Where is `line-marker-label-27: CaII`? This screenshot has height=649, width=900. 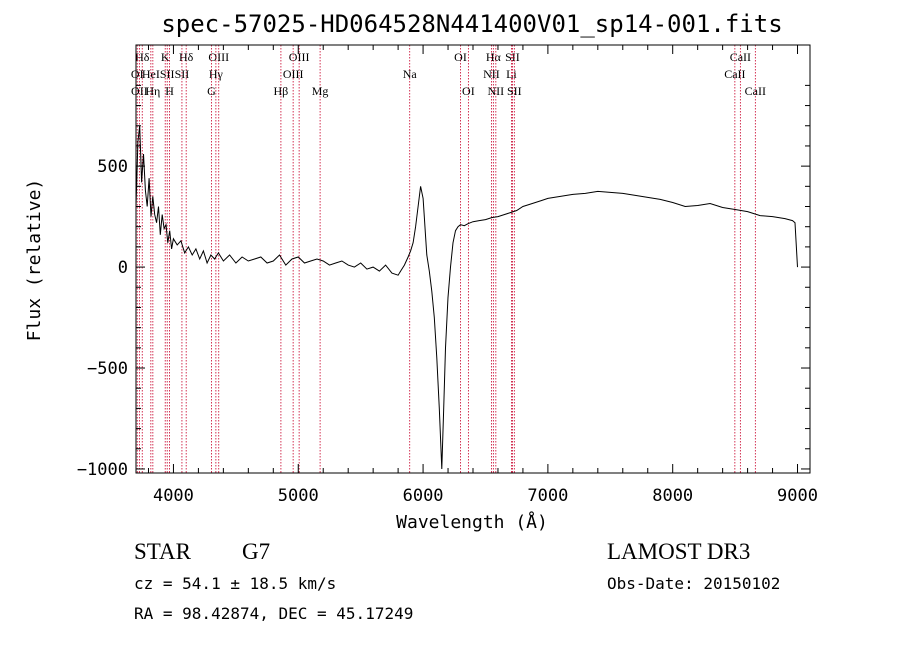 line-marker-label-27: CaII is located at coordinates (734, 74).